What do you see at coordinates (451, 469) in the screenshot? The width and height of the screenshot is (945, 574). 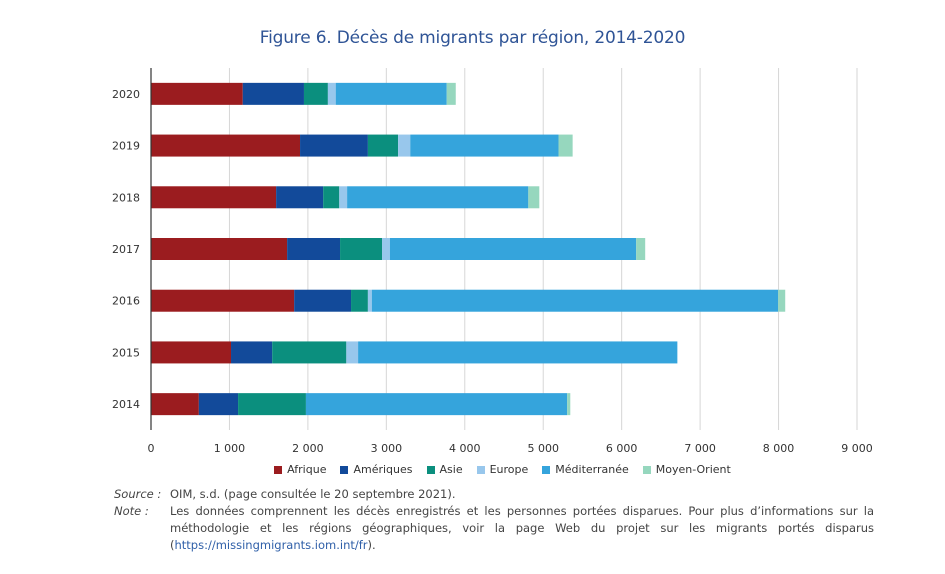 I see `legend-label: Asie` at bounding box center [451, 469].